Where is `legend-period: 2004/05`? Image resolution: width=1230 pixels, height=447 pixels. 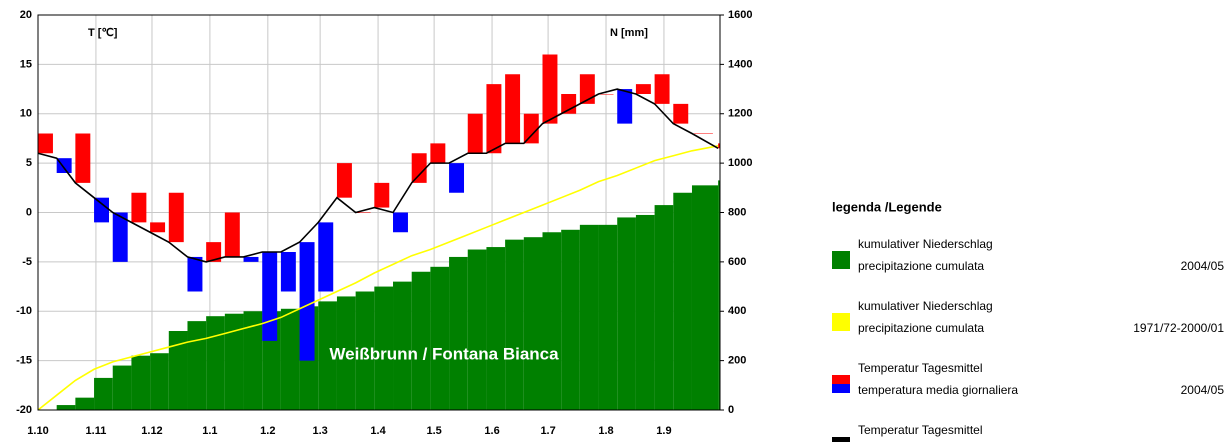
legend-period: 2004/05 is located at coordinates (1203, 390).